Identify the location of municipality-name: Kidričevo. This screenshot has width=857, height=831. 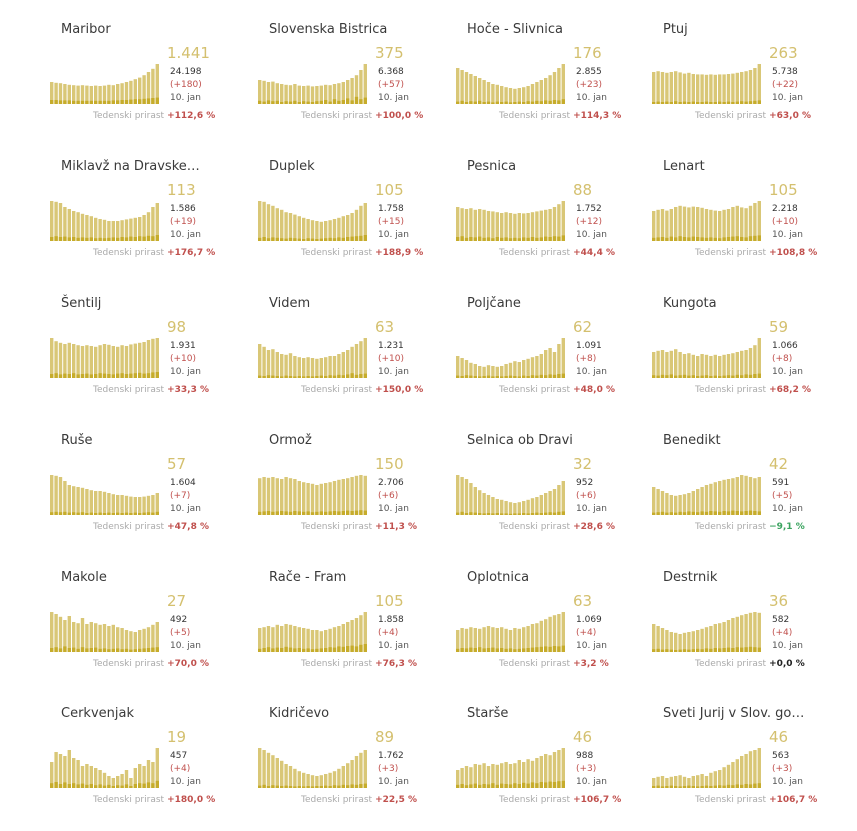
(299, 713).